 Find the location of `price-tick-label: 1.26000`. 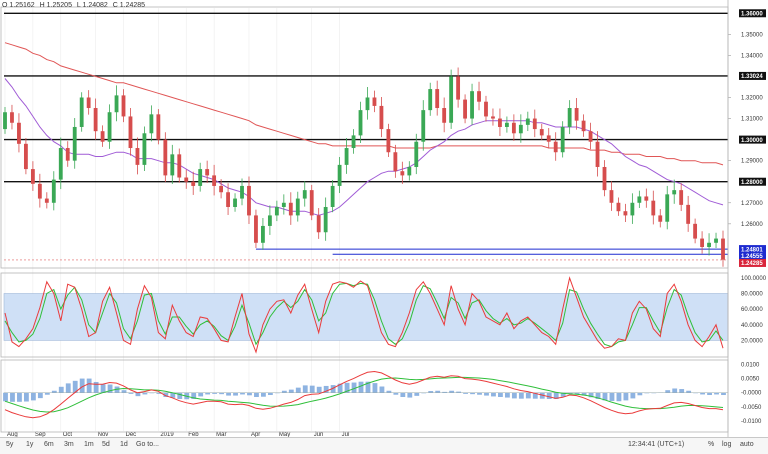

price-tick-label: 1.26000 is located at coordinates (752, 225).